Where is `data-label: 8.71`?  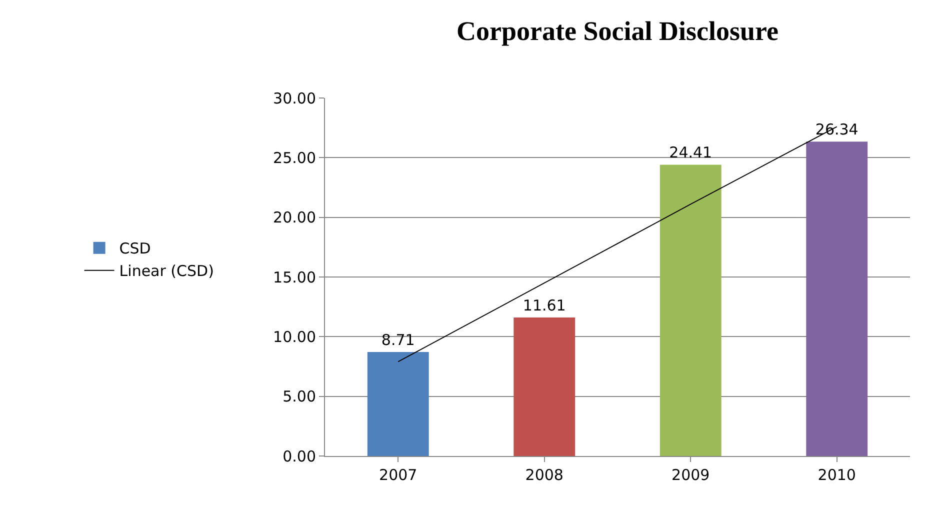
data-label: 8.71 is located at coordinates (398, 340).